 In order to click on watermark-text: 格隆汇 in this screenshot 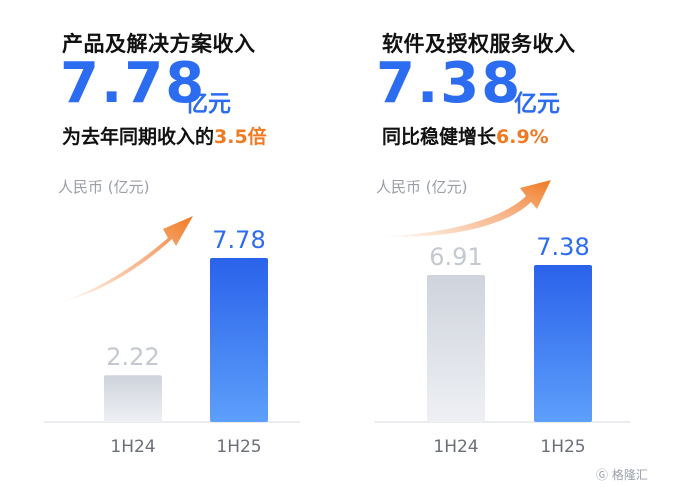, I will do `click(629, 475)`.